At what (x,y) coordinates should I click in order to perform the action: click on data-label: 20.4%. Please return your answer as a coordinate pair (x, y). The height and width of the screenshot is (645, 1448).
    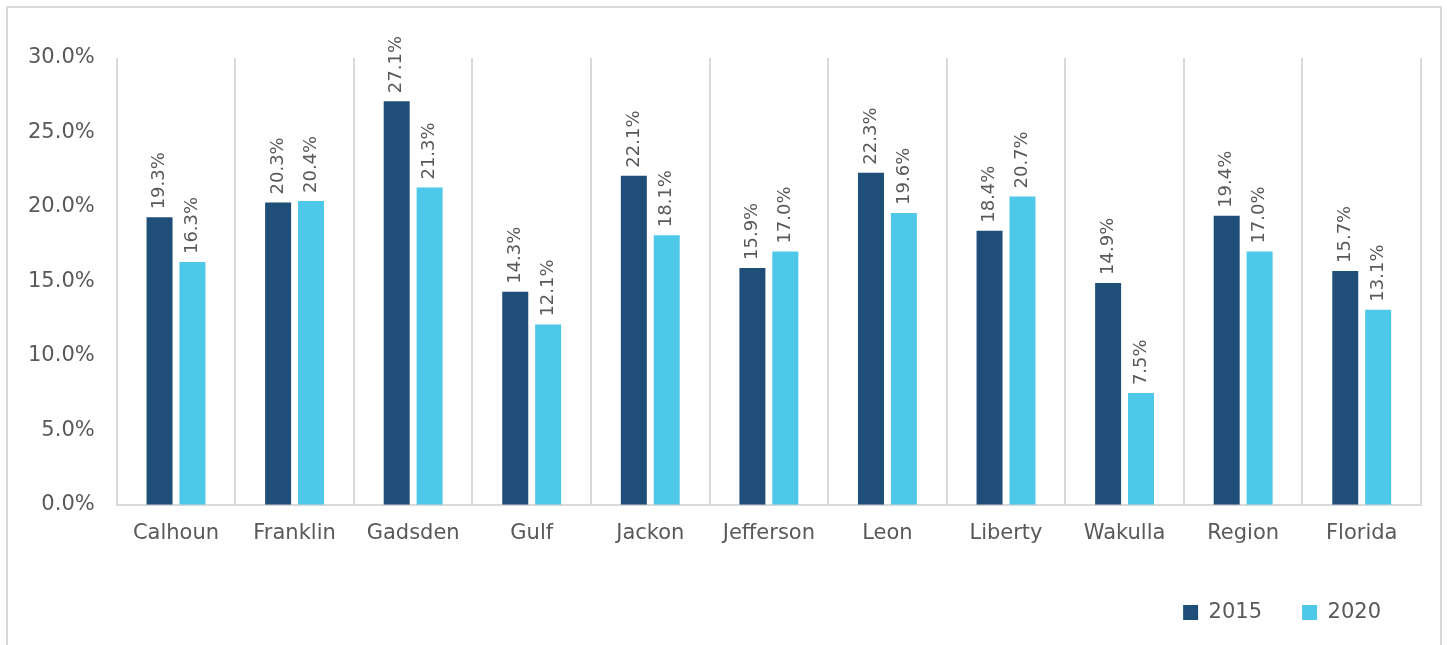
    Looking at the image, I should click on (309, 164).